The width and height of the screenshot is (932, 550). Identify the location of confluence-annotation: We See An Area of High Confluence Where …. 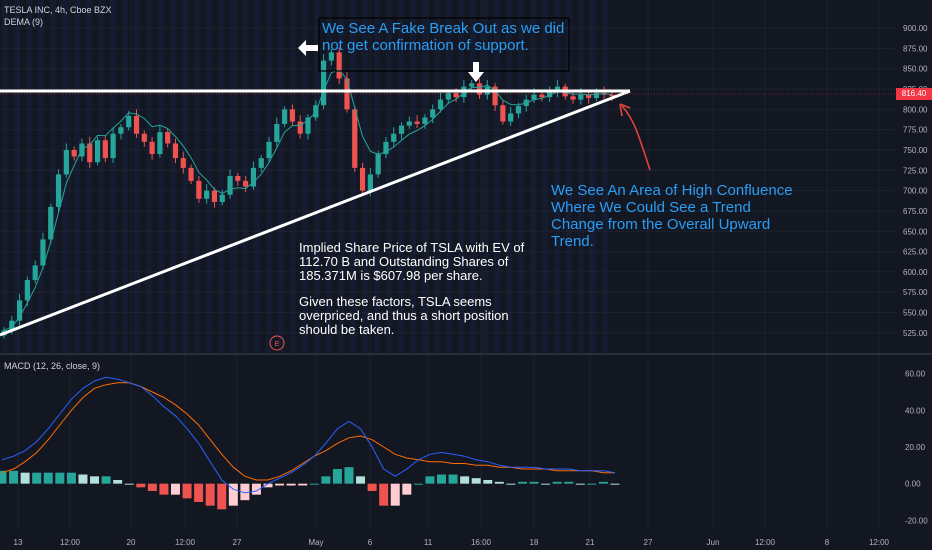
(672, 216).